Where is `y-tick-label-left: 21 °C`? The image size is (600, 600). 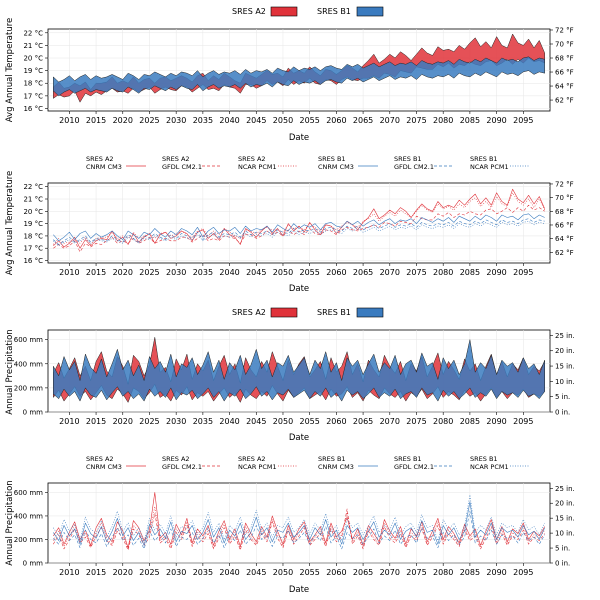
y-tick-label-left: 21 °C is located at coordinates (33, 200).